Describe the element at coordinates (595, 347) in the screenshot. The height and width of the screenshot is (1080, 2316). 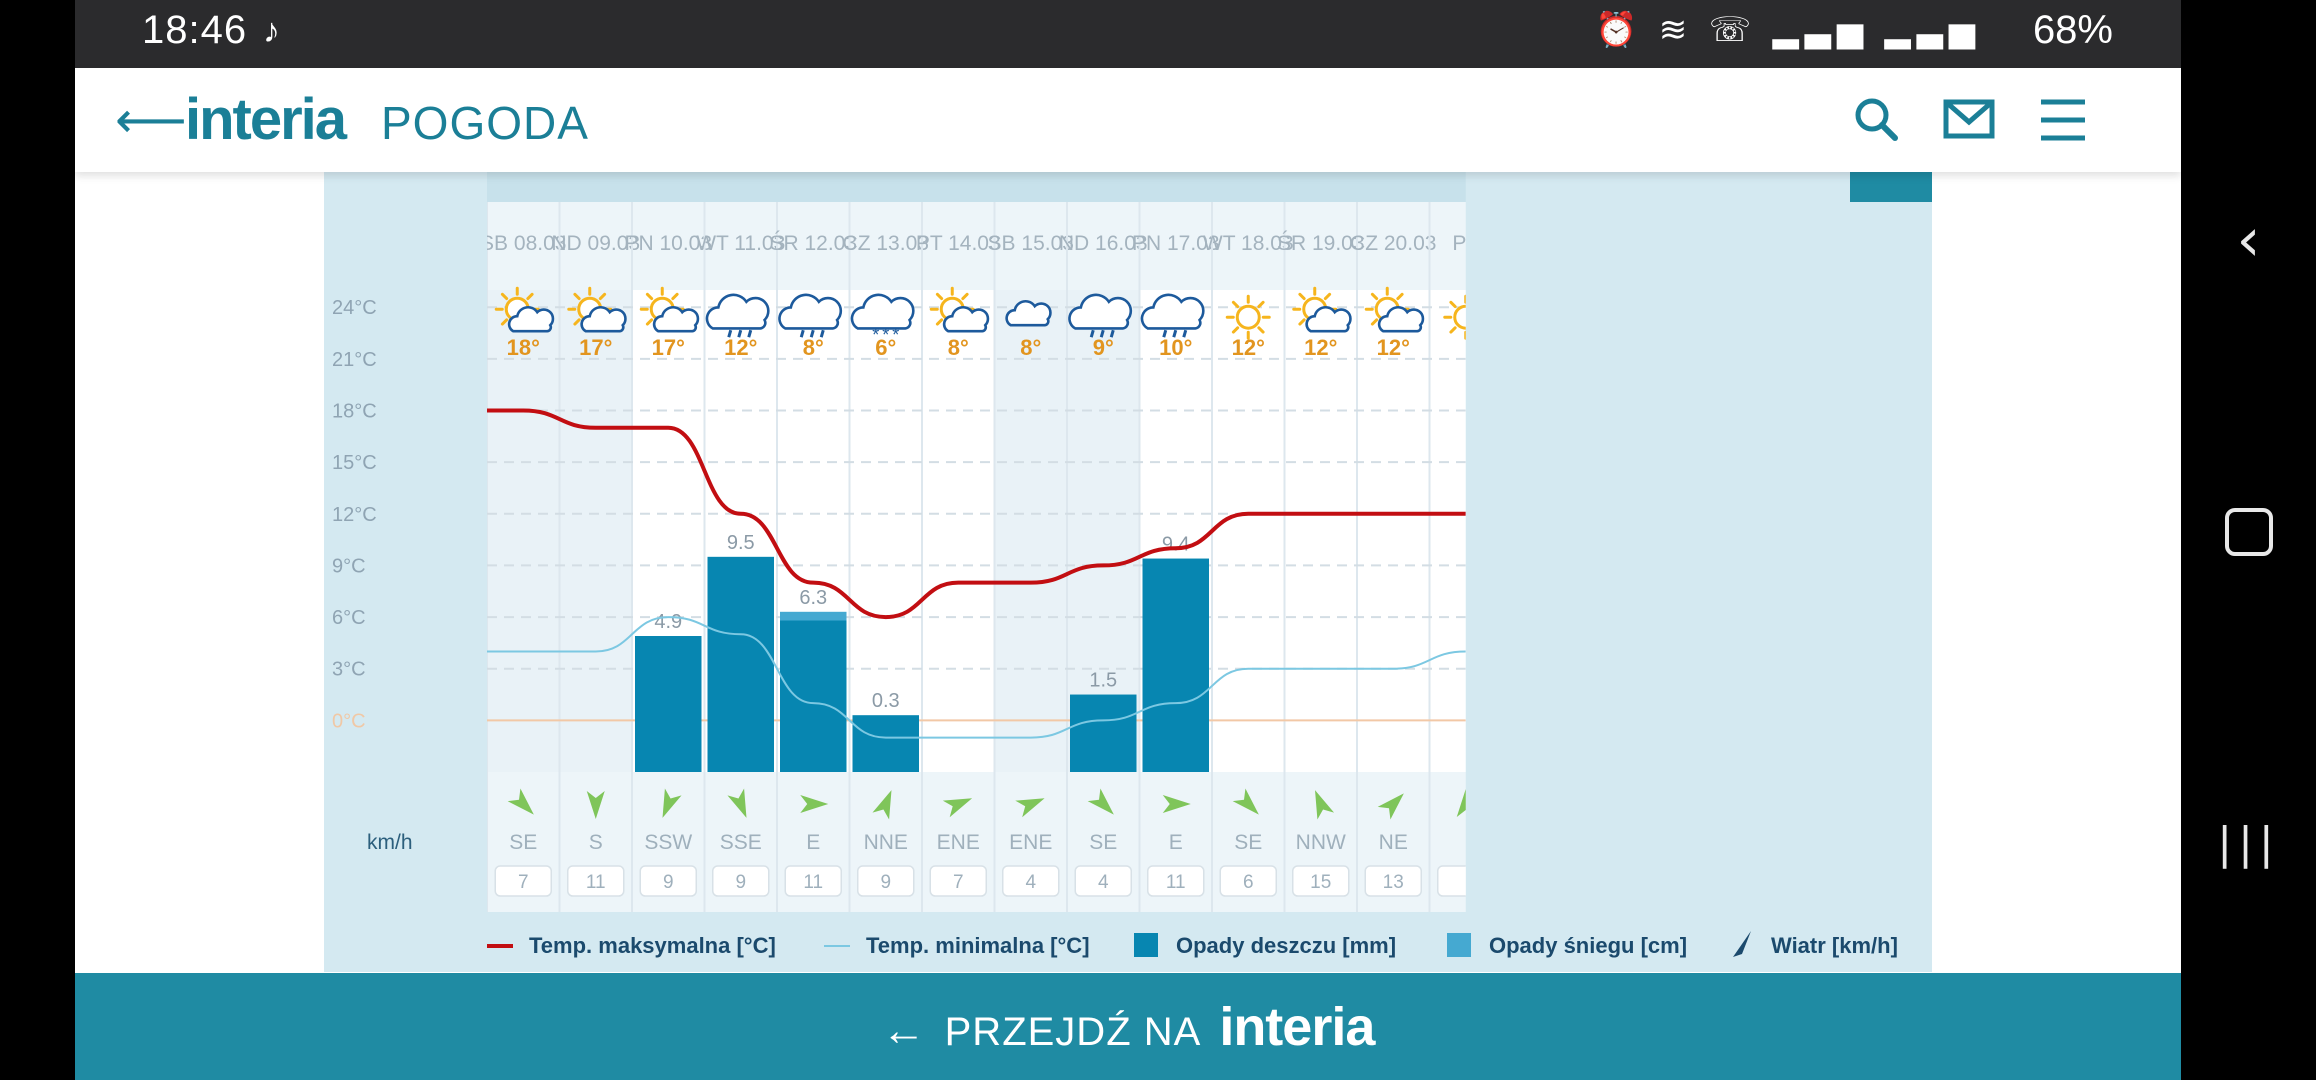
I see `day-max-temp-label: 17°` at that location.